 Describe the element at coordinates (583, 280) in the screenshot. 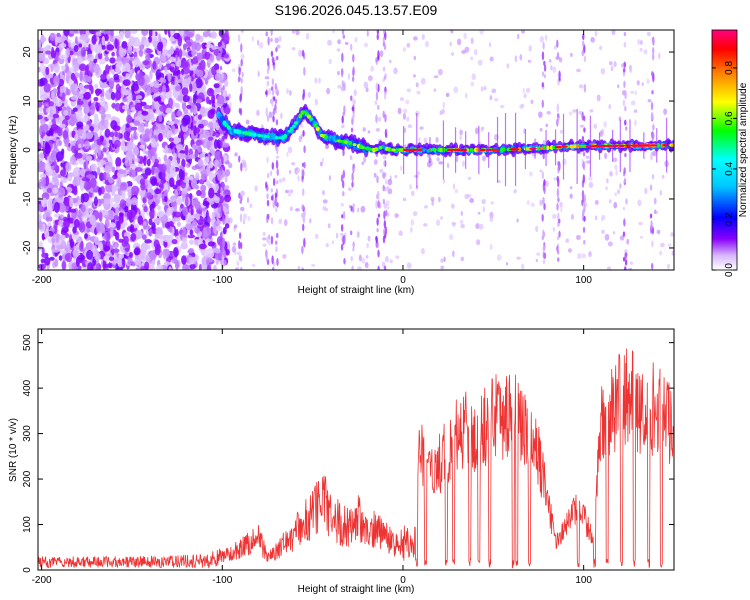

I see `x-tick-label: 100` at that location.